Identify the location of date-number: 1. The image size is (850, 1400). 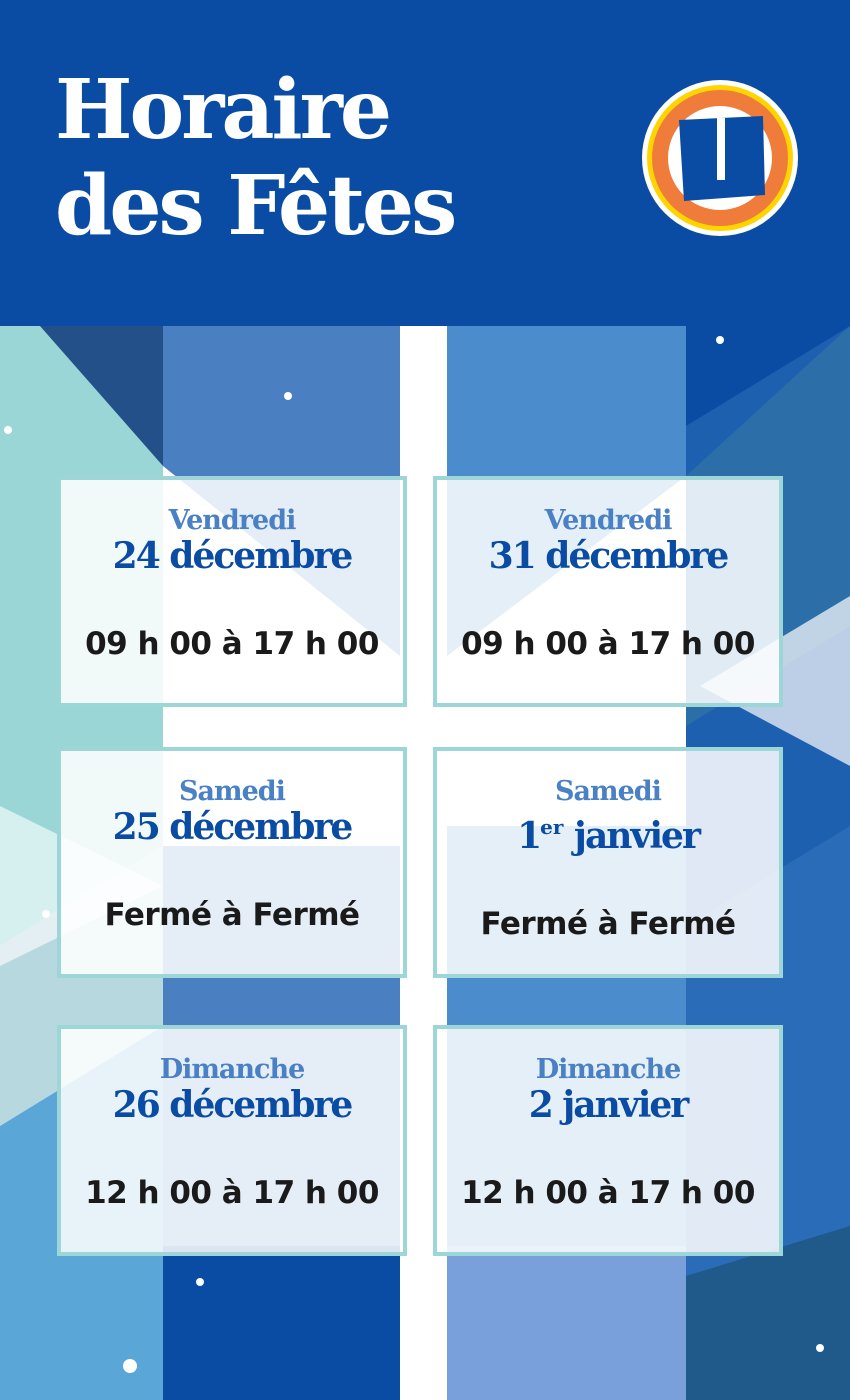
(529, 836).